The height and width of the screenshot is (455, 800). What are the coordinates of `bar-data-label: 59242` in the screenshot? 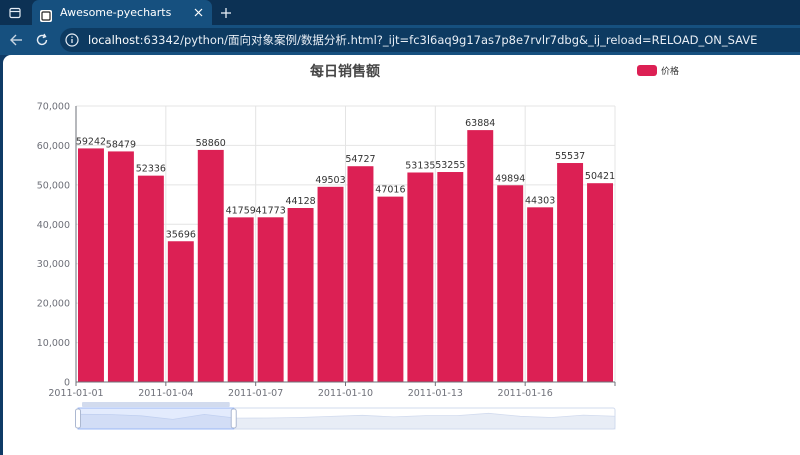 It's located at (91, 141).